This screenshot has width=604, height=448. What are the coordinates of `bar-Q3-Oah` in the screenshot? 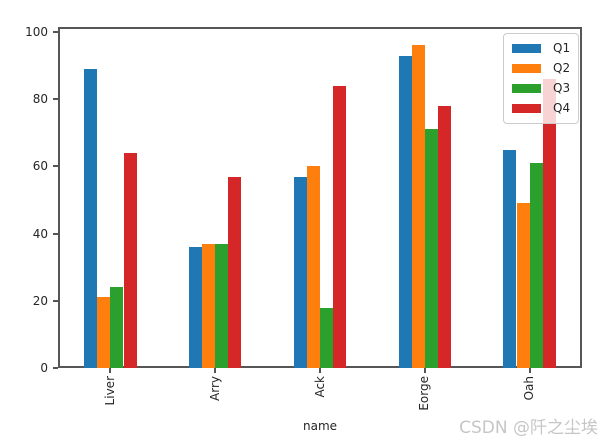 It's located at (536, 265).